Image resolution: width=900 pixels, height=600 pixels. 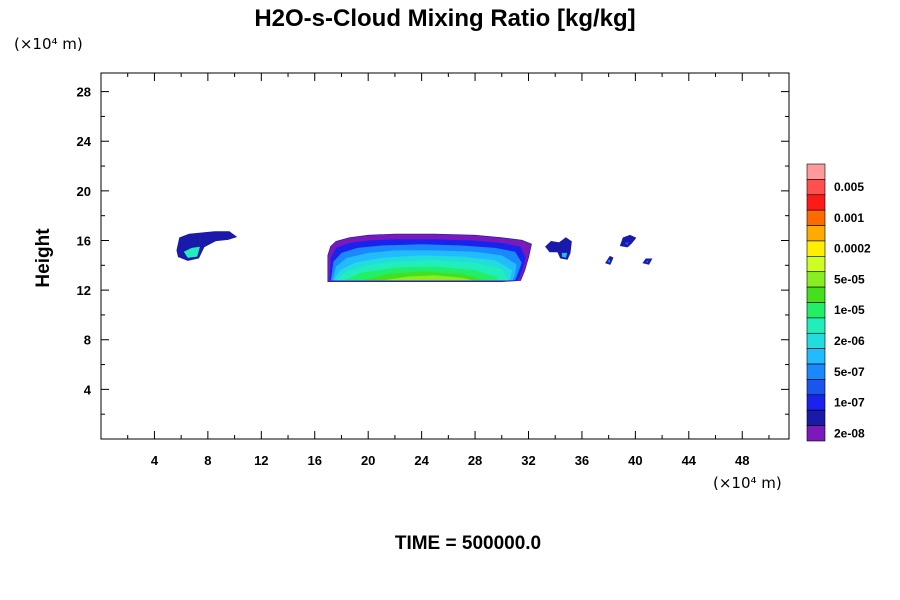 I want to click on y-unit-label: (×10⁴ m), so click(x=48, y=44).